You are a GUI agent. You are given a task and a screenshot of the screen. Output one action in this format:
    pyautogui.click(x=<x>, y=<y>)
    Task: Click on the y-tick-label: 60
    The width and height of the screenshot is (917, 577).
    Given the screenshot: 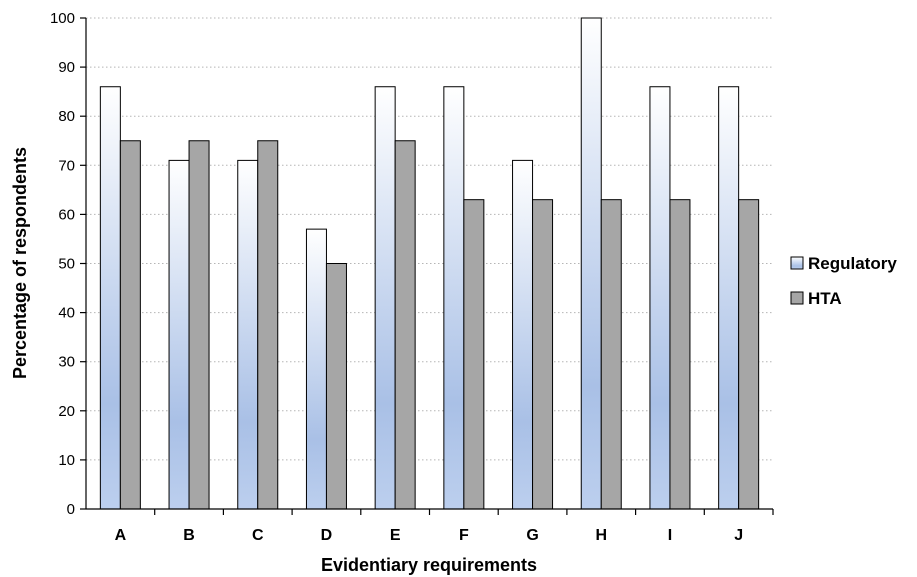 What is the action you would take?
    pyautogui.click(x=66, y=214)
    